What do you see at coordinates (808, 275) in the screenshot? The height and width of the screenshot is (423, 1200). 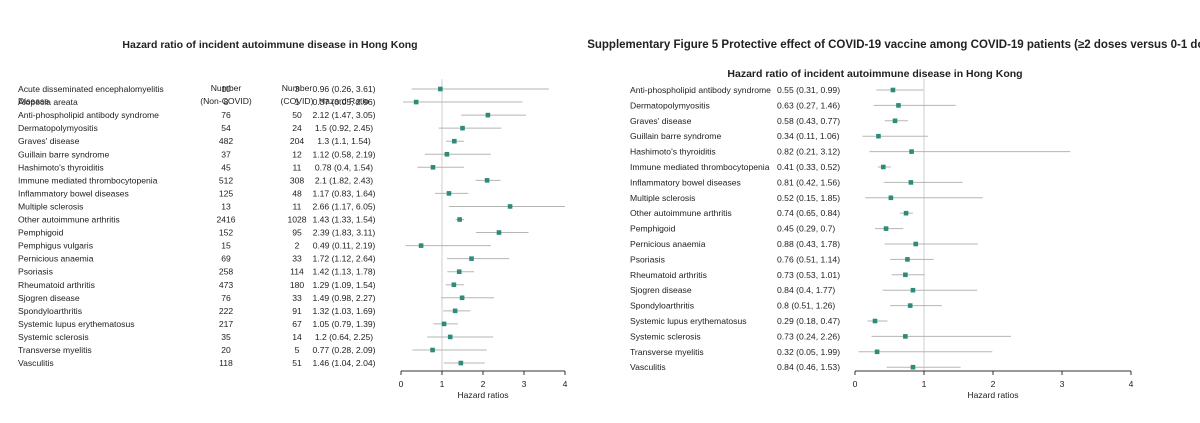 I see `row-hazard-ratio-text: 0.73 (0.53, 1.01)` at bounding box center [808, 275].